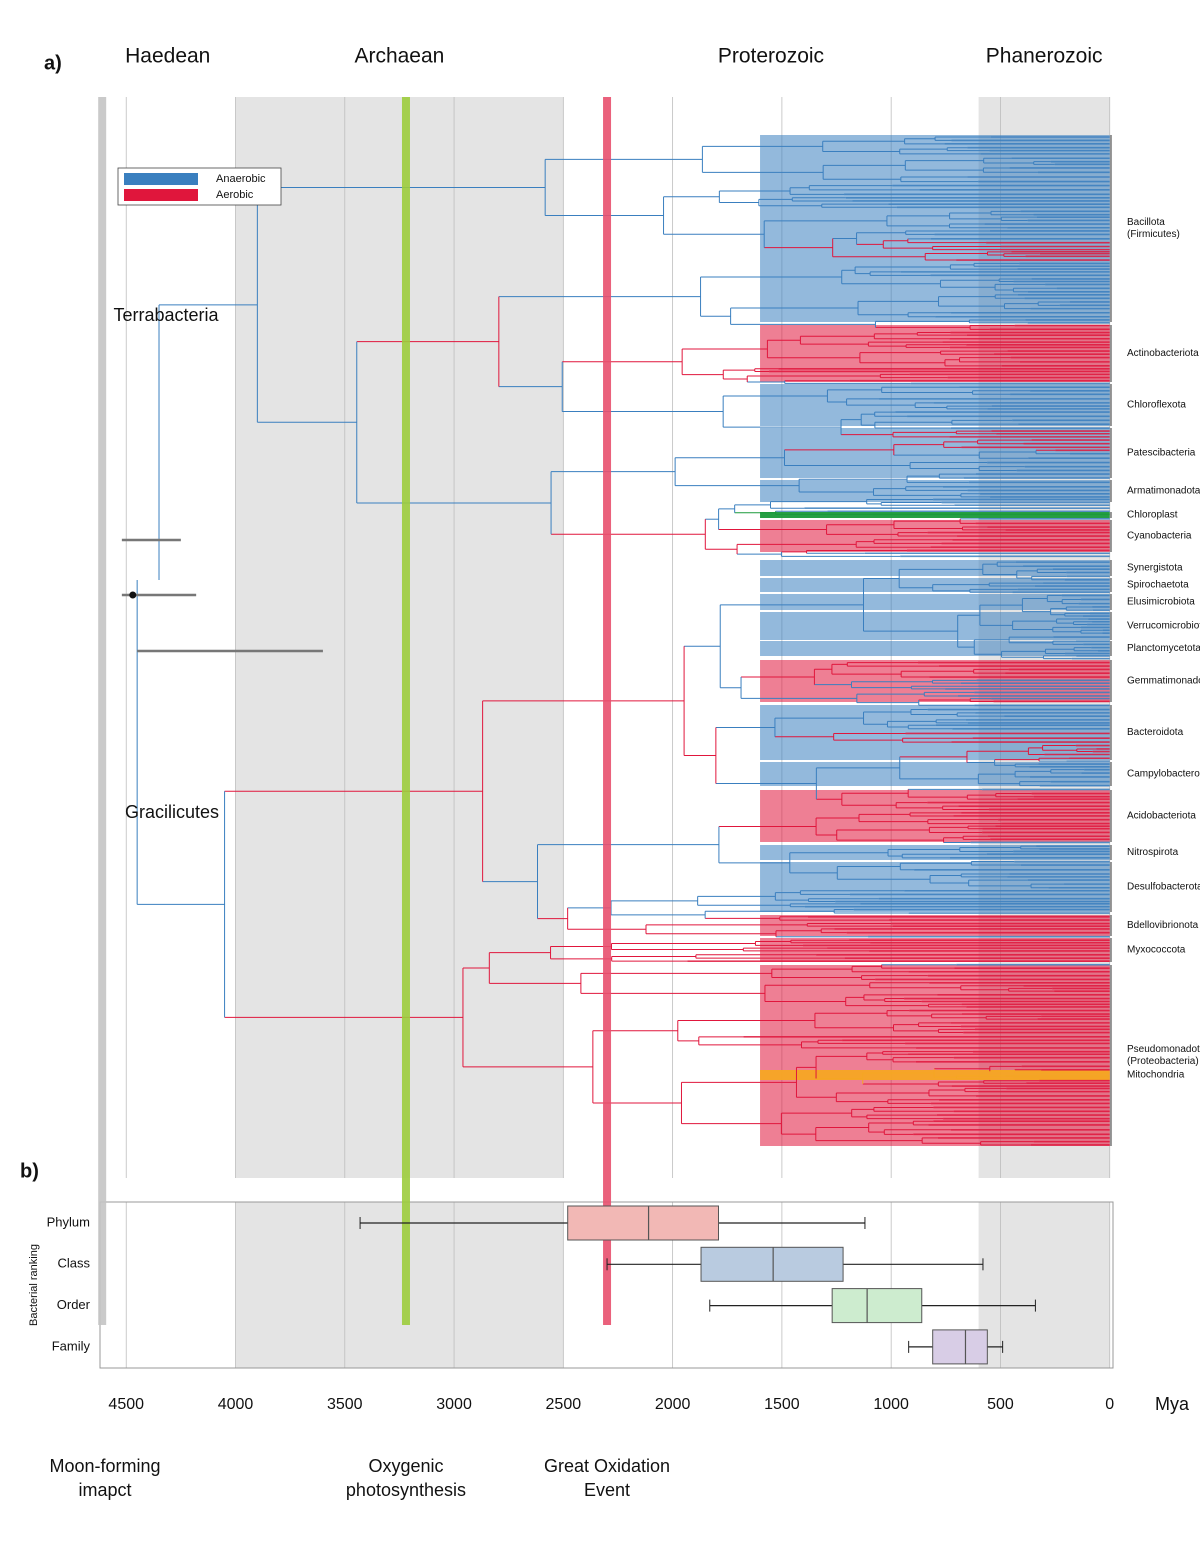  I want to click on clade-label: Desulfobacterota, so click(1163, 887).